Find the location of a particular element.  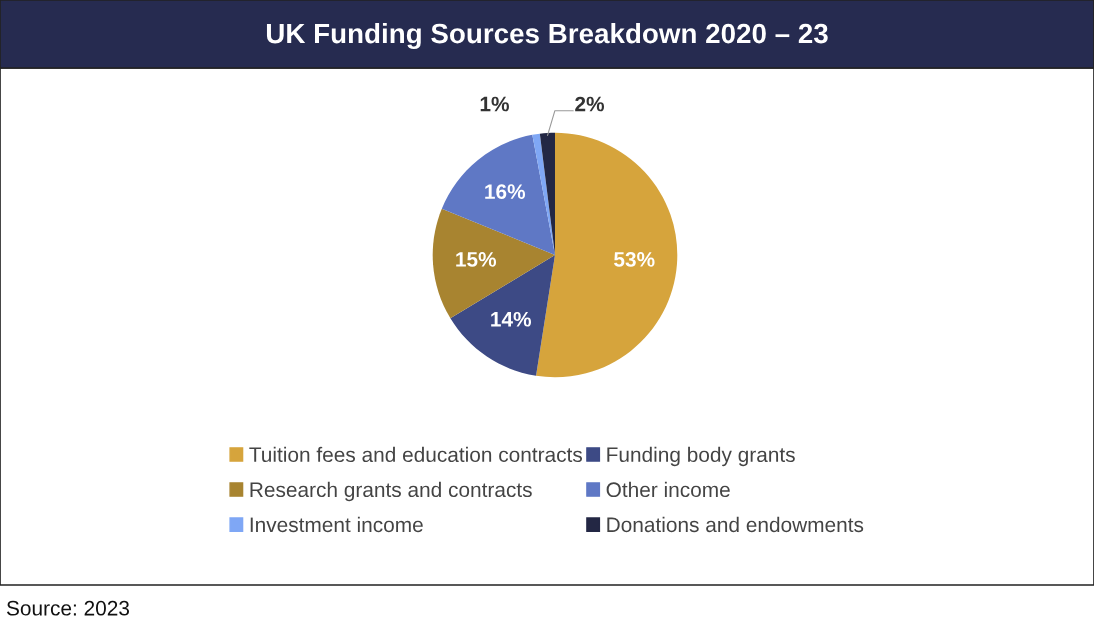

legend-label: Donations and endowments is located at coordinates (735, 524).